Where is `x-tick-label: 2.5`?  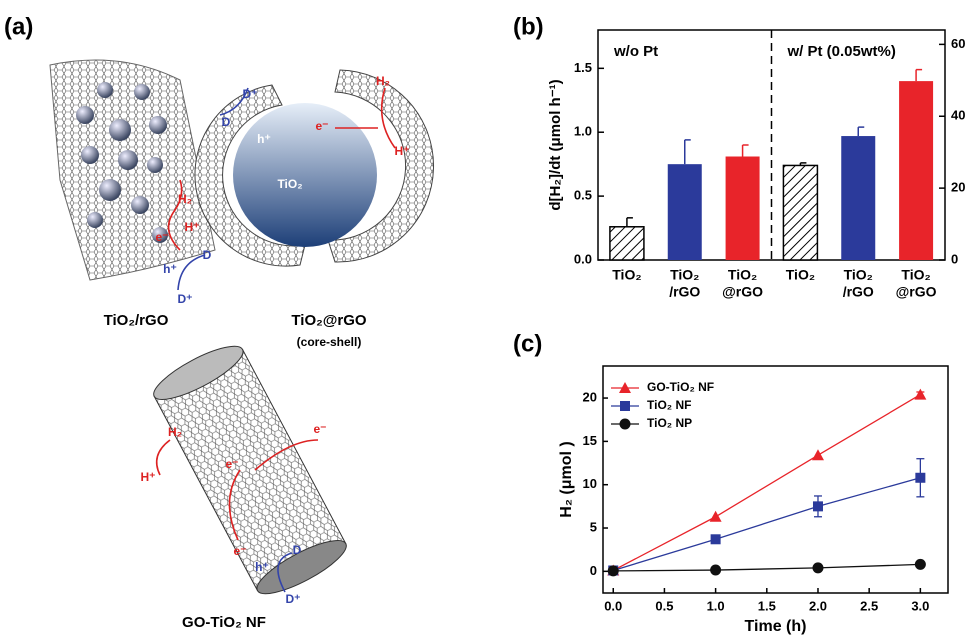
x-tick-label: 2.5 is located at coordinates (869, 605).